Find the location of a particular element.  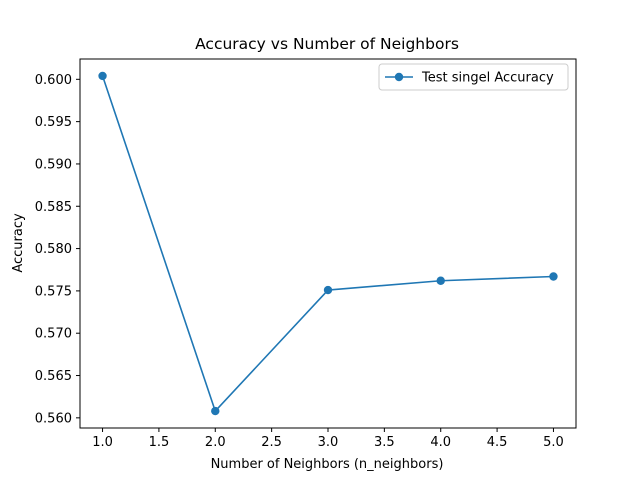

x-tick-label: 2.0 is located at coordinates (215, 442).